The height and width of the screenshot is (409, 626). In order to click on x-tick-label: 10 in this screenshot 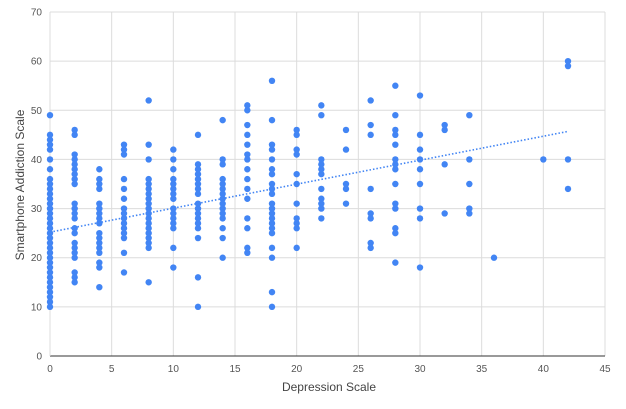, I will do `click(174, 369)`.